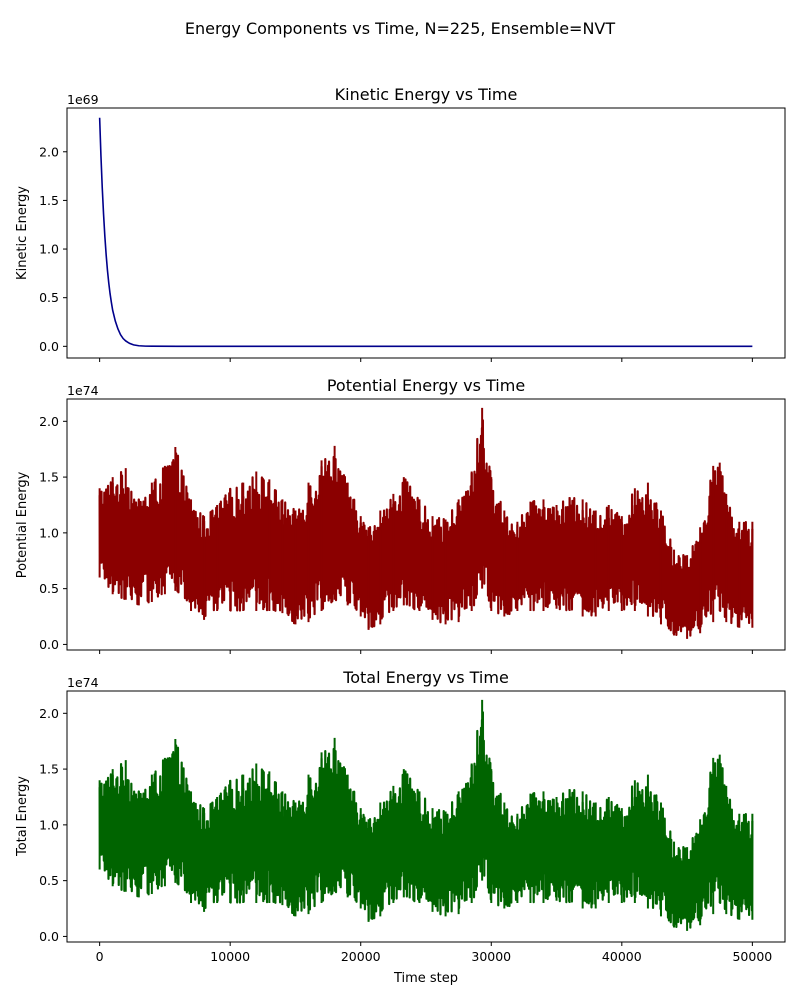 This screenshot has width=800, height=1000. What do you see at coordinates (49, 588) in the screenshot?
I see `potential-ytick-label: 0.5` at bounding box center [49, 588].